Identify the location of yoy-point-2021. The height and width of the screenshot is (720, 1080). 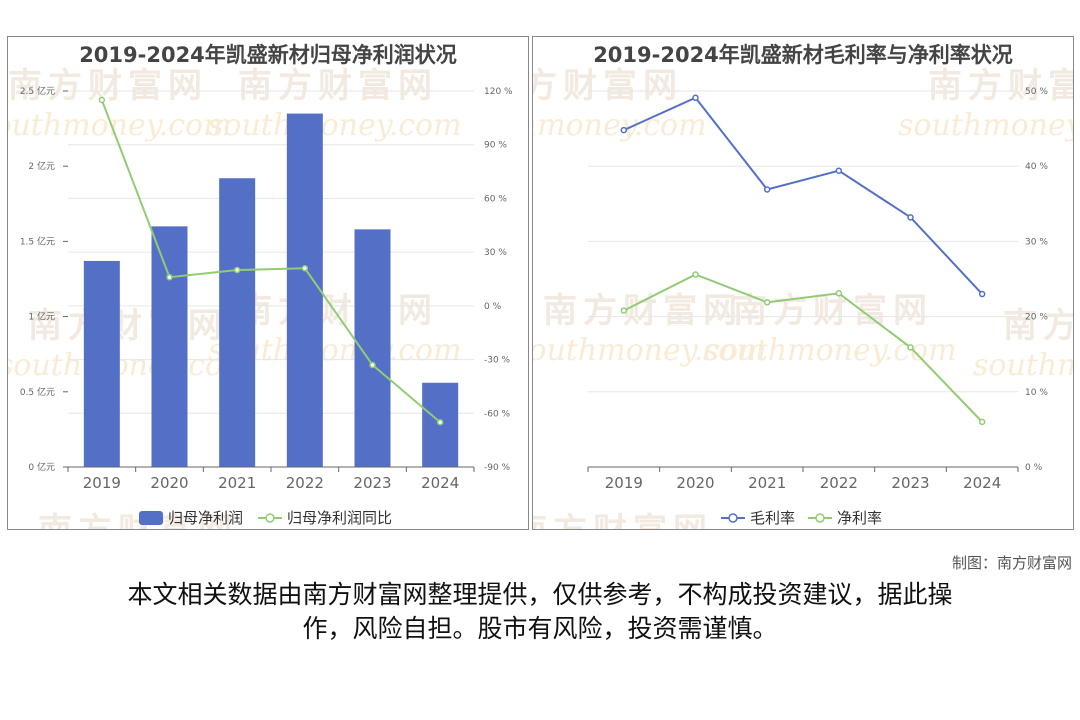
(237, 270).